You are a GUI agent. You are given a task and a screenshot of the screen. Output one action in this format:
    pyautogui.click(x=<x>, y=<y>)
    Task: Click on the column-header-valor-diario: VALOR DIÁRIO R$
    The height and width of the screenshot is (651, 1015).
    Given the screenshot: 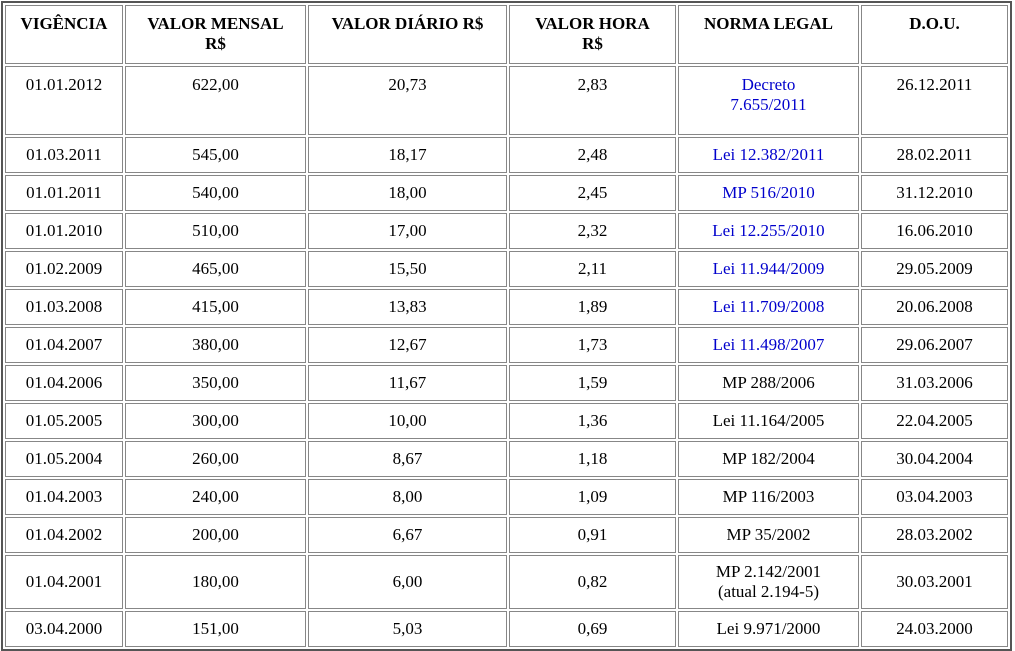 What is the action you would take?
    pyautogui.click(x=407, y=34)
    